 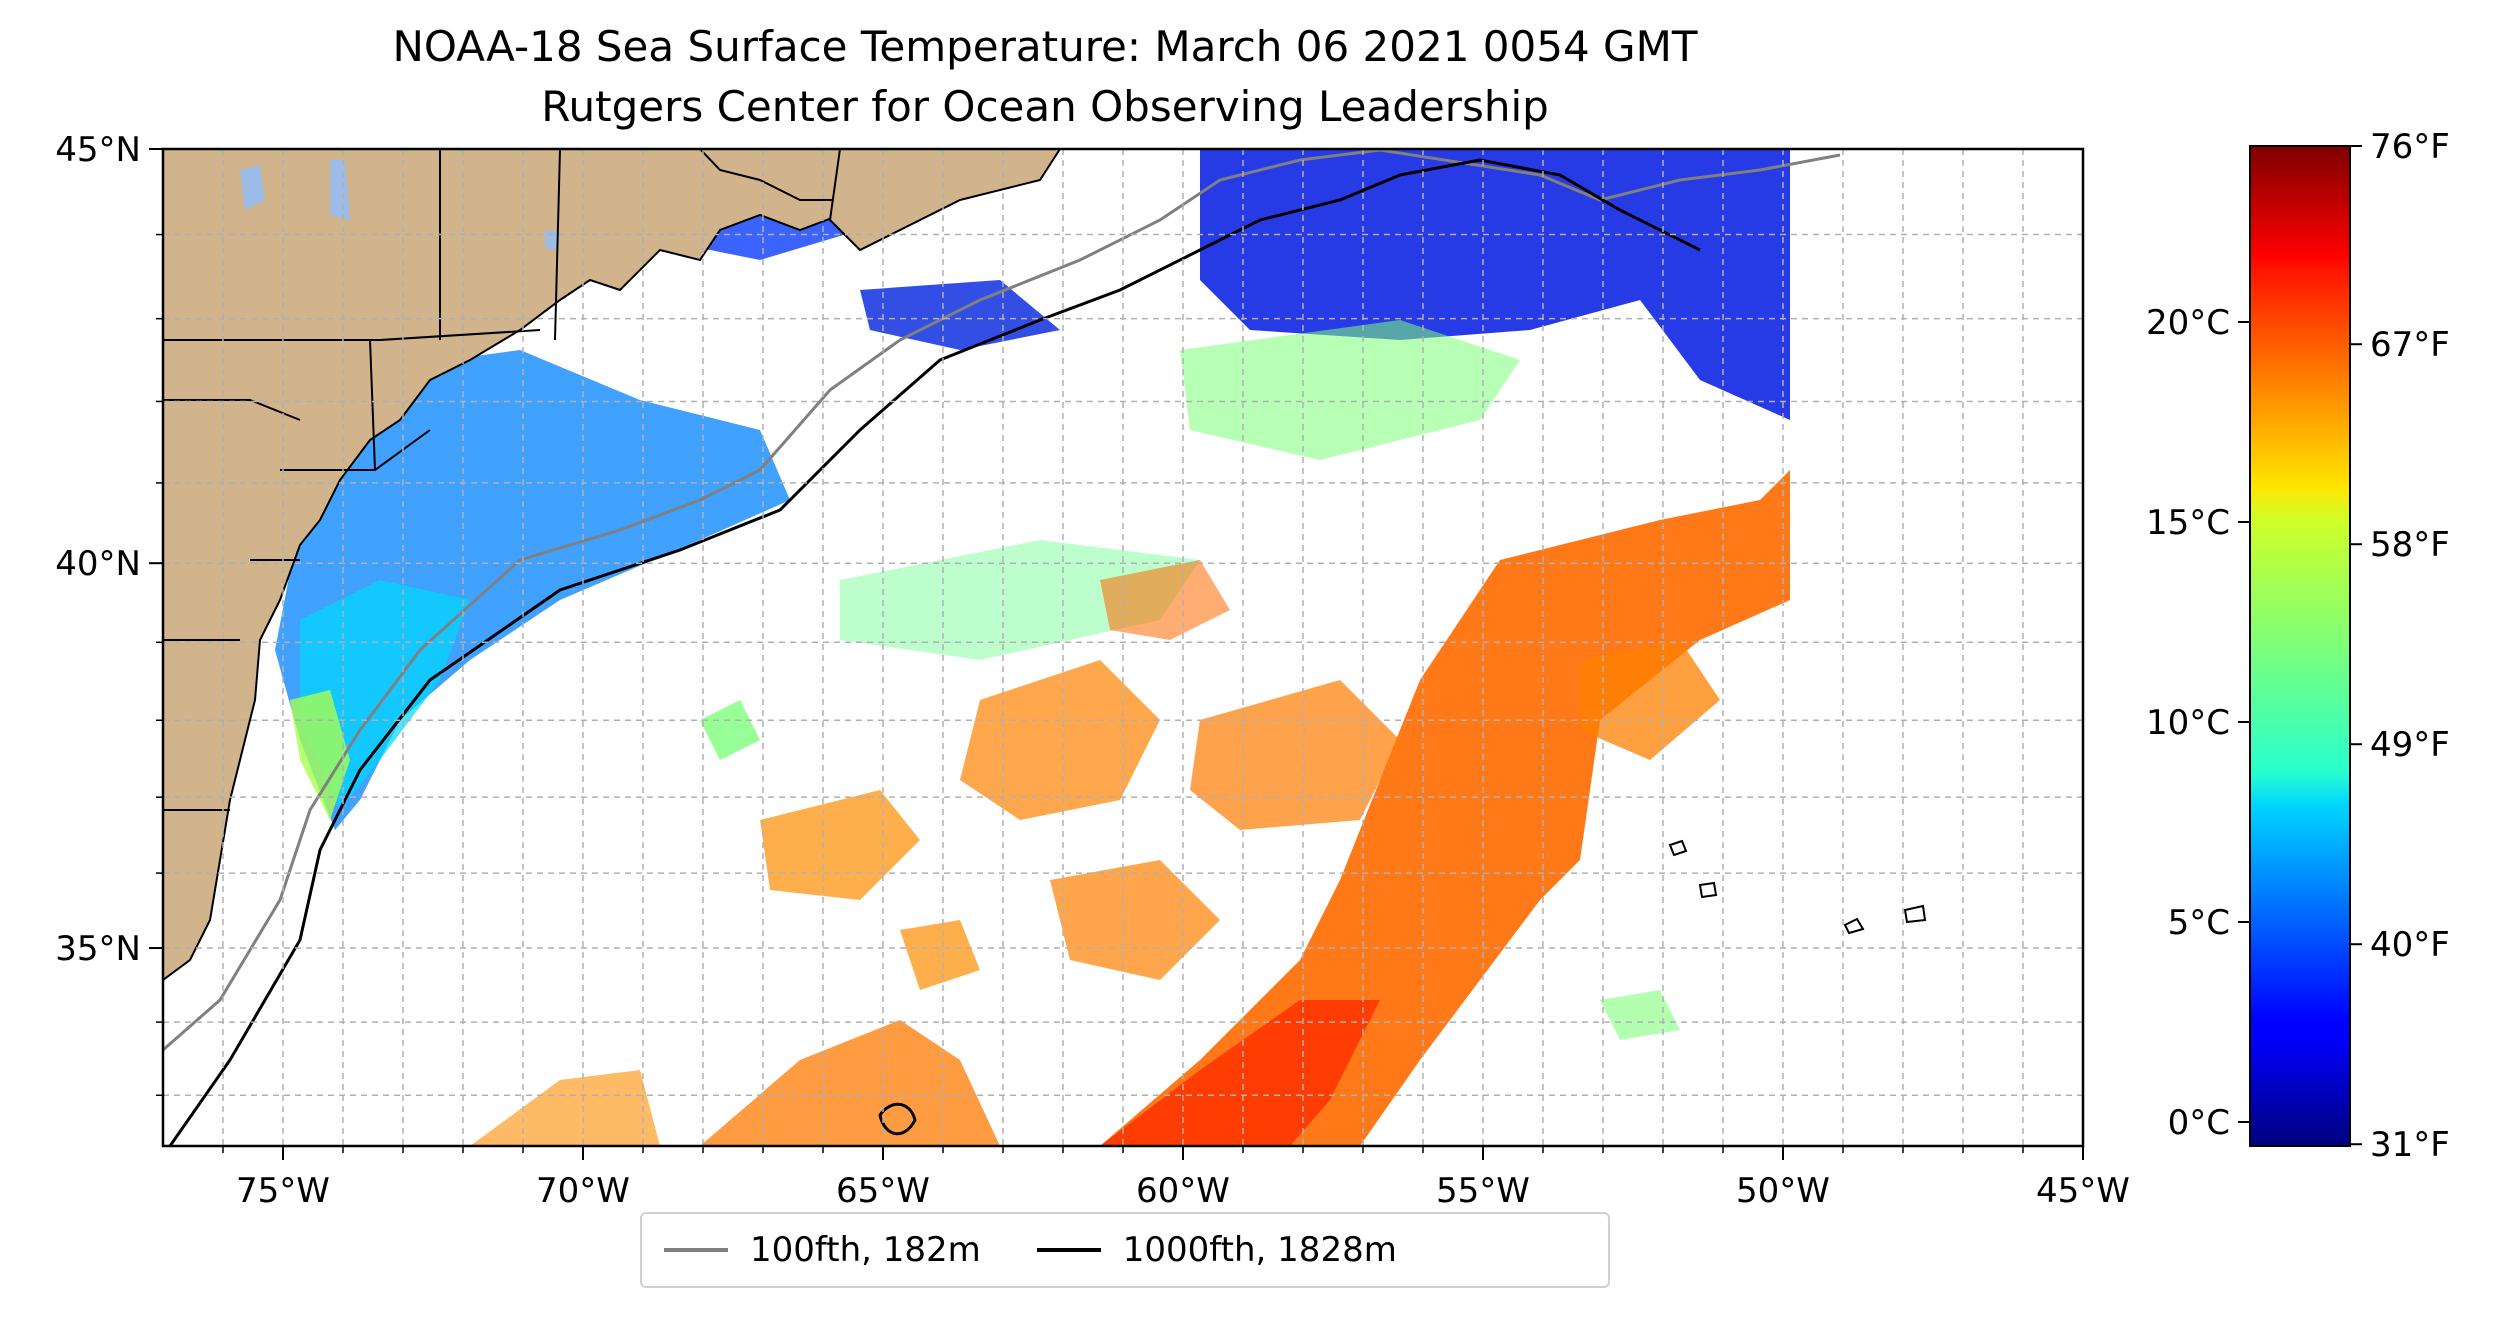 What do you see at coordinates (1783, 1191) in the screenshot?
I see `x-tick-label: 50°W` at bounding box center [1783, 1191].